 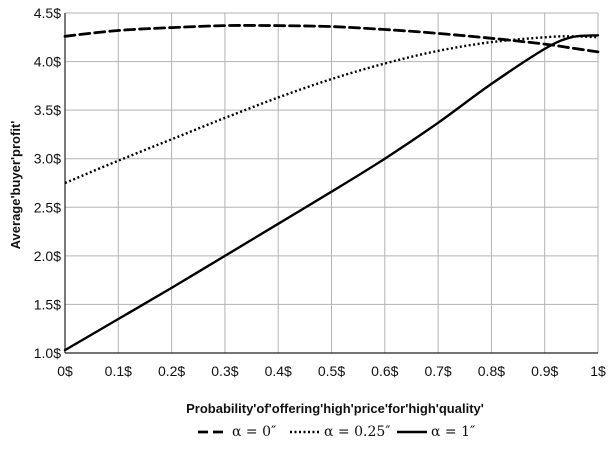 What do you see at coordinates (544, 371) in the screenshot?
I see `x-tick-label: 0.9$` at bounding box center [544, 371].